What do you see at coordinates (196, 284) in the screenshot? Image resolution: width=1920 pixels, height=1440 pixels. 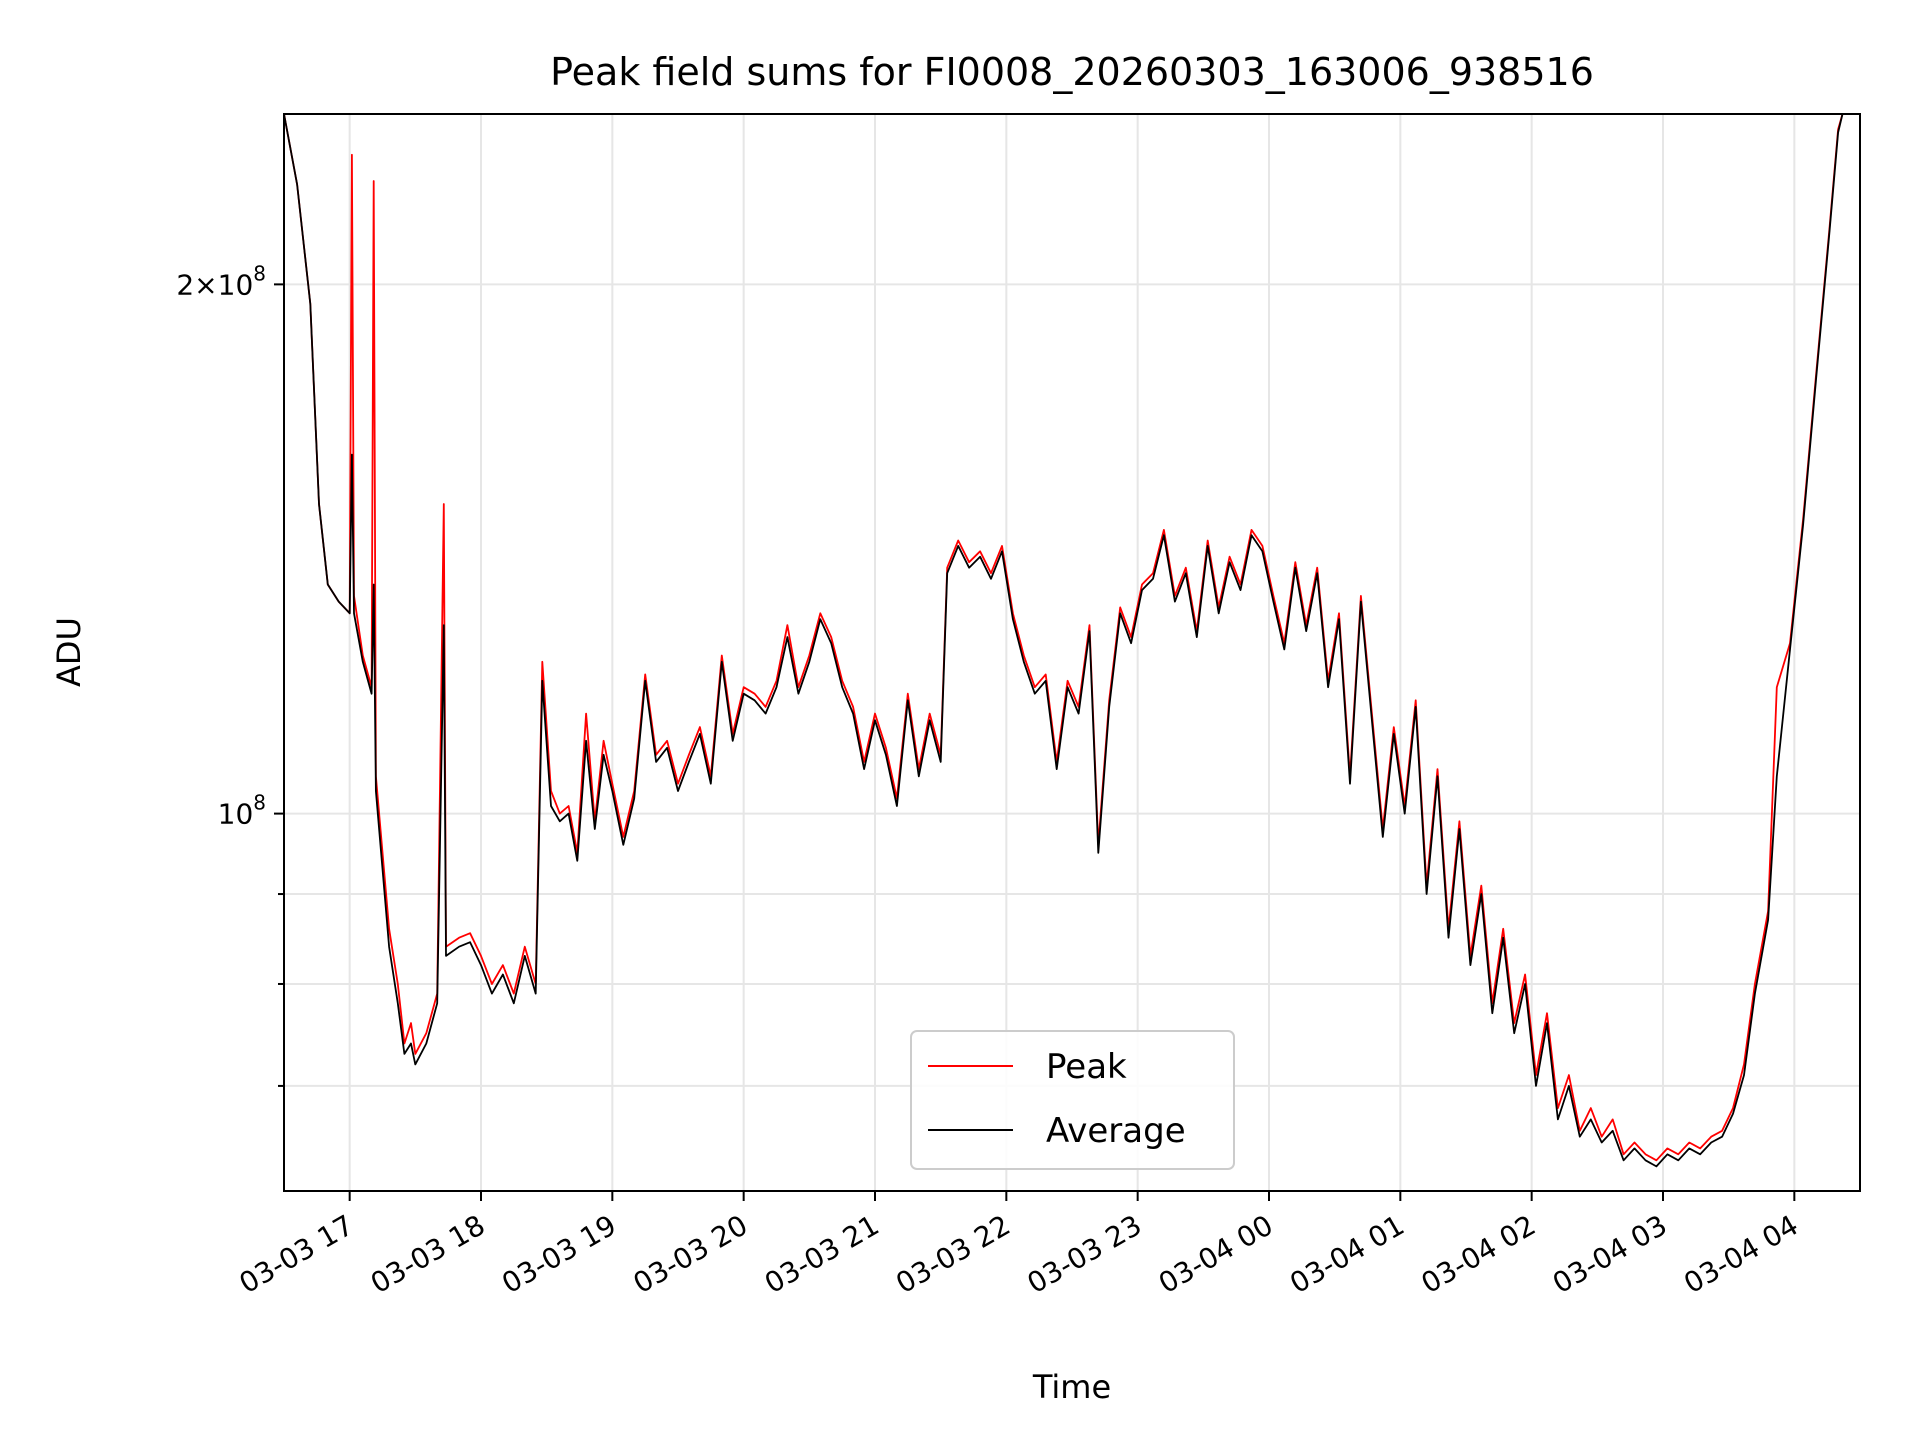 I see `y-tick-label-mantissa: 2×` at bounding box center [196, 284].